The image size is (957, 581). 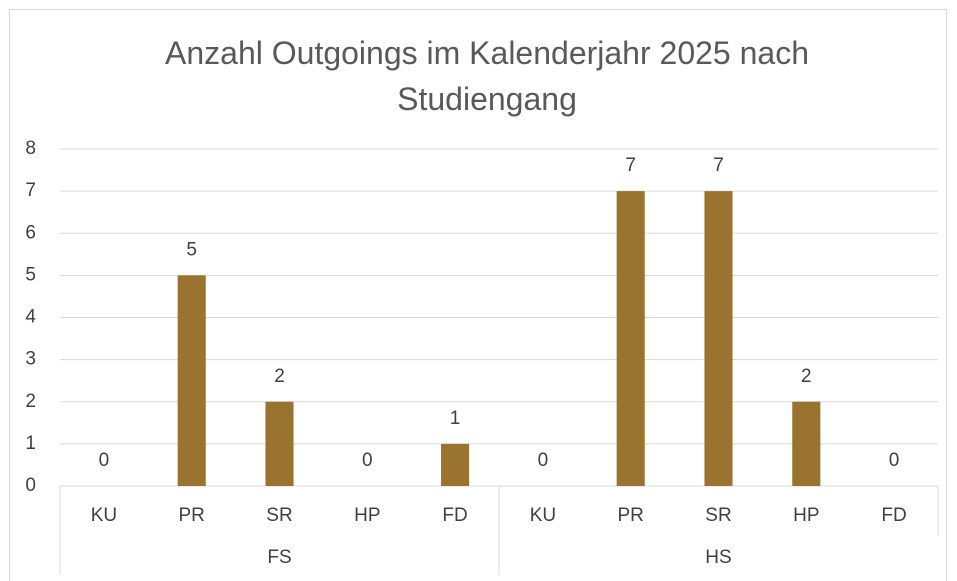 I want to click on group-label: HS, so click(x=718, y=557).